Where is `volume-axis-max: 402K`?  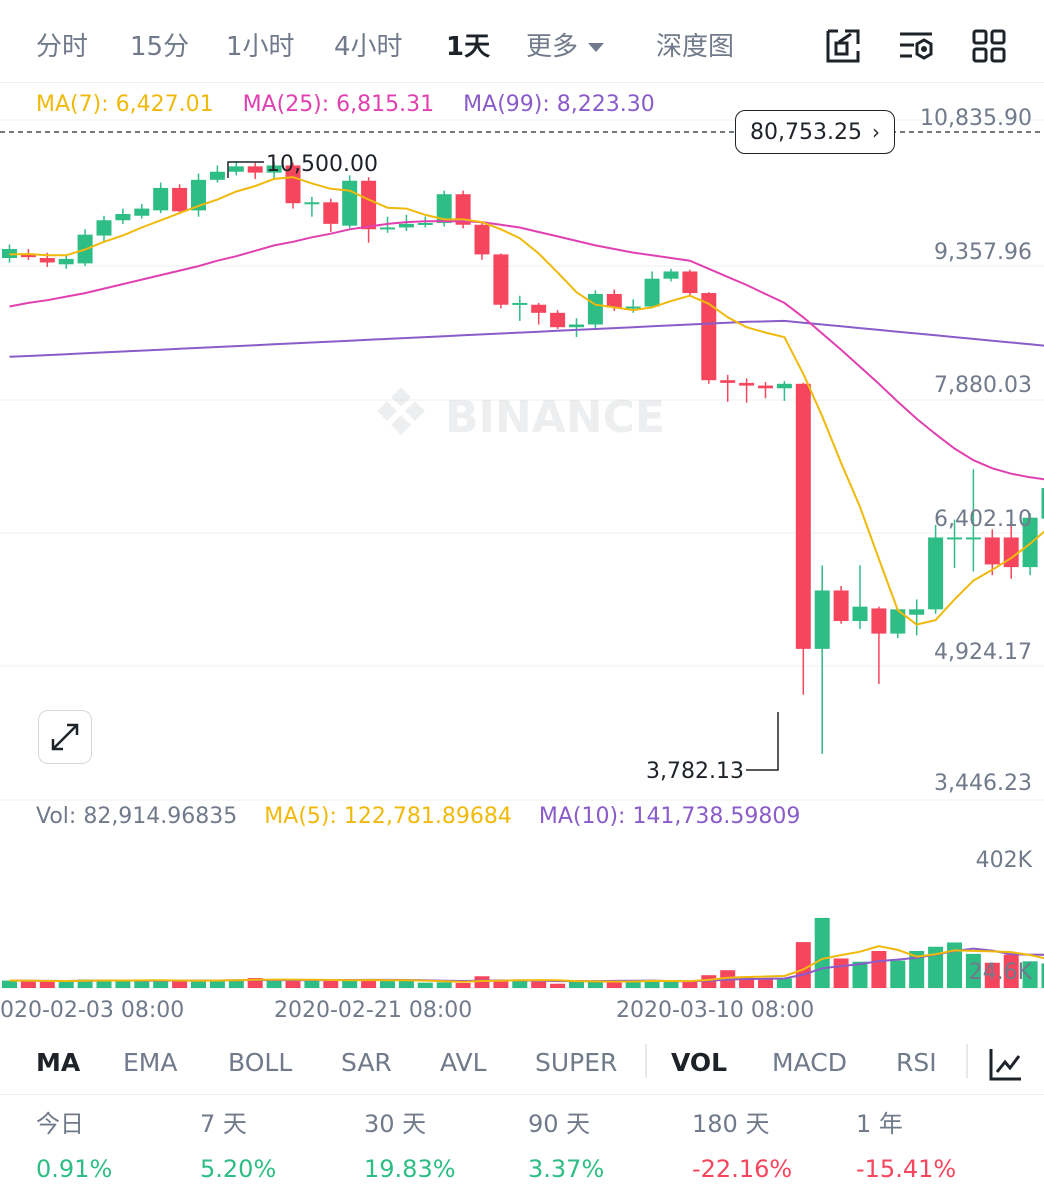
volume-axis-max: 402K is located at coordinates (1003, 860).